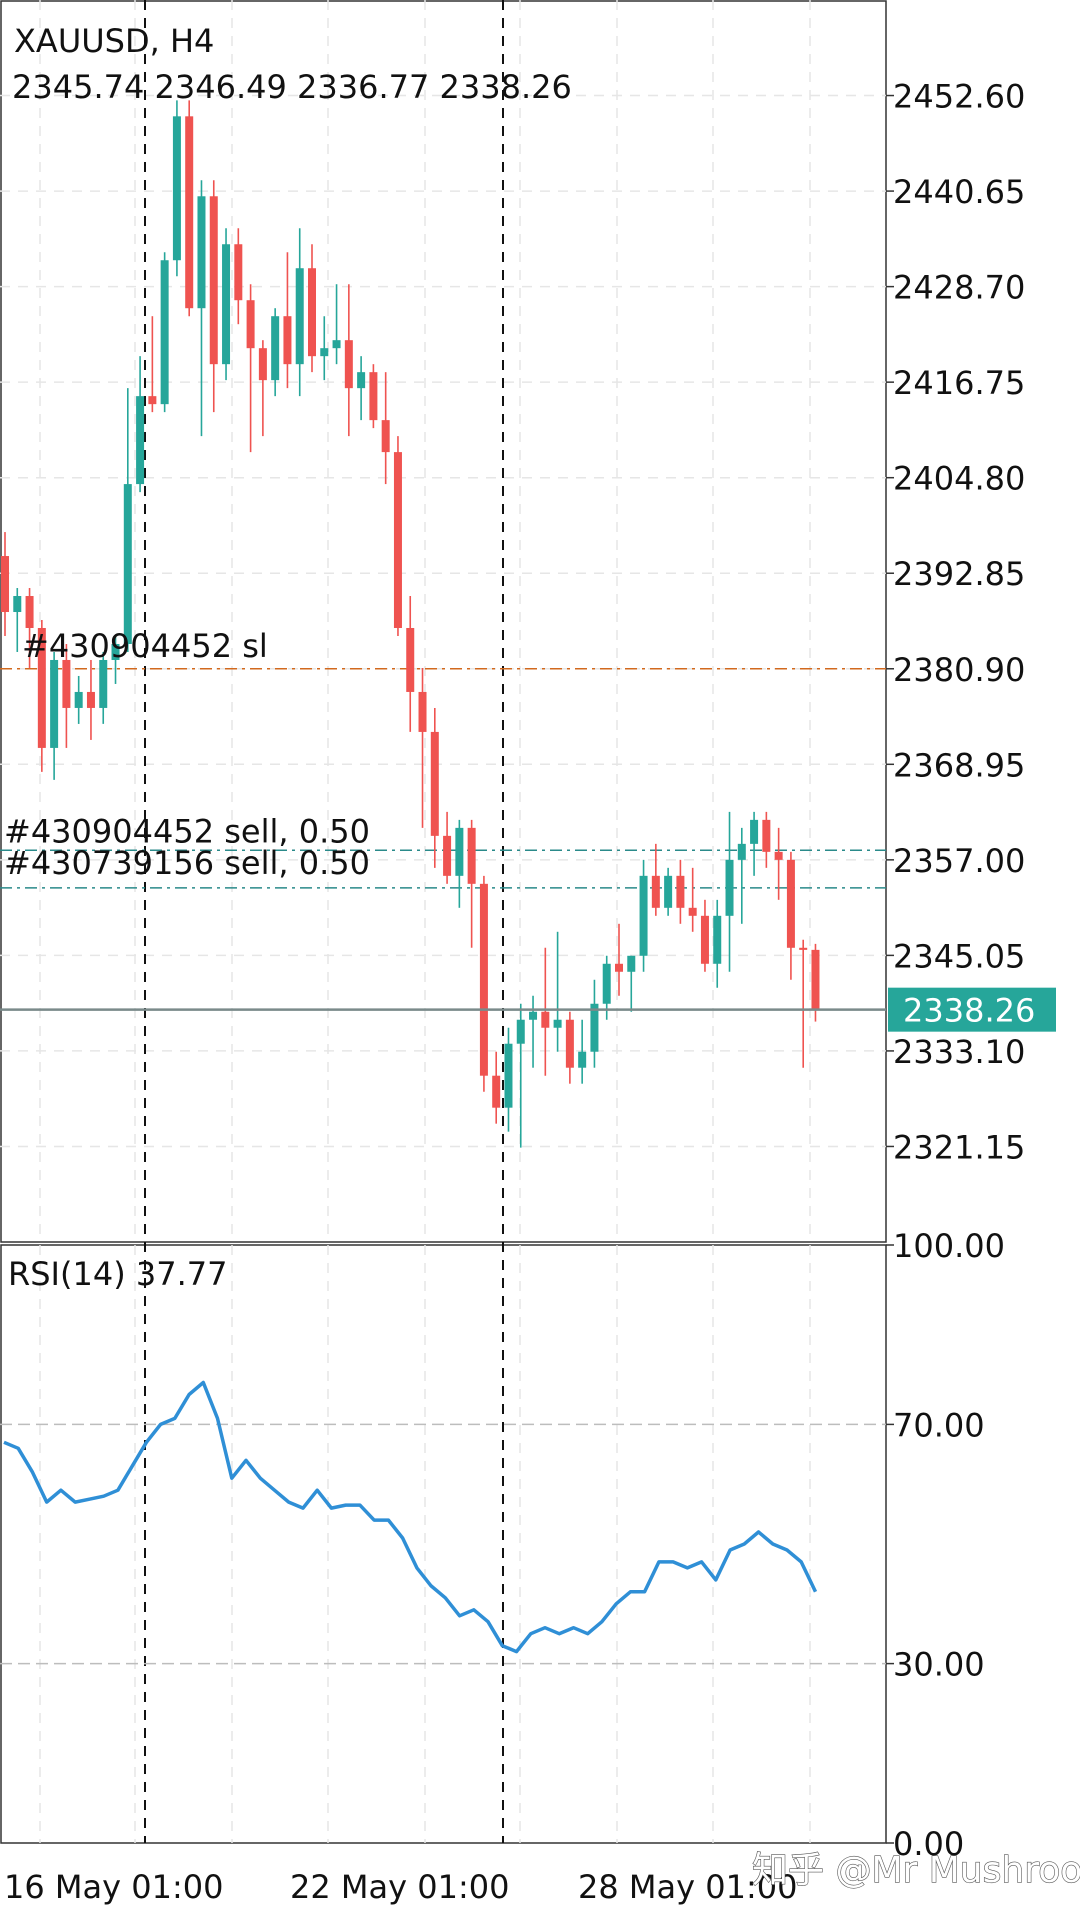 This screenshot has width=1080, height=1931. I want to click on rsi-series-line, so click(410, 1517).